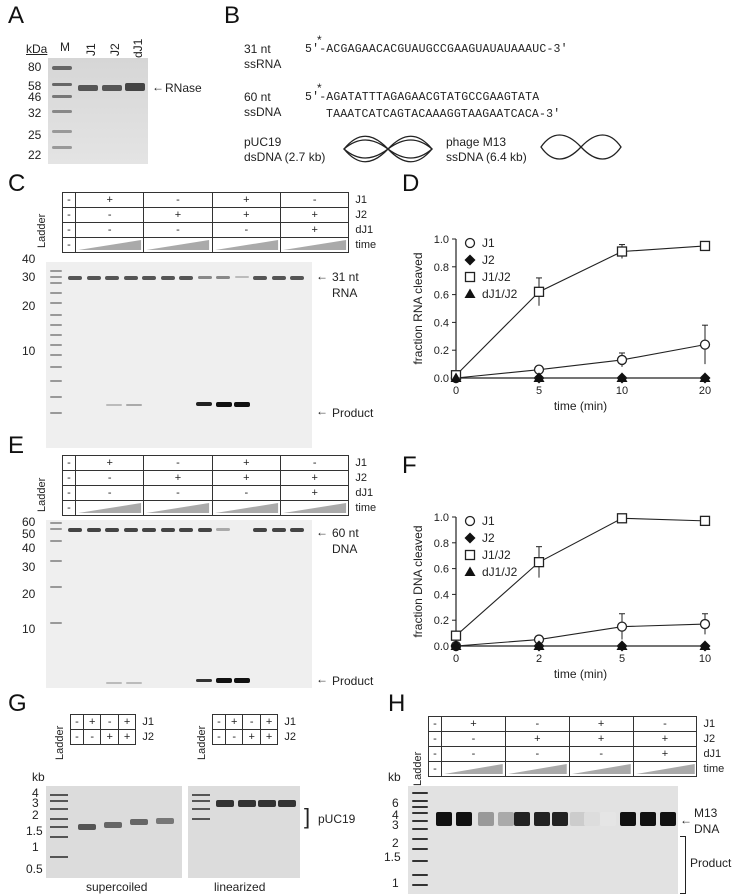 This screenshot has width=736, height=896. What do you see at coordinates (35, 803) in the screenshot?
I see `g-marker-3: 3` at bounding box center [35, 803].